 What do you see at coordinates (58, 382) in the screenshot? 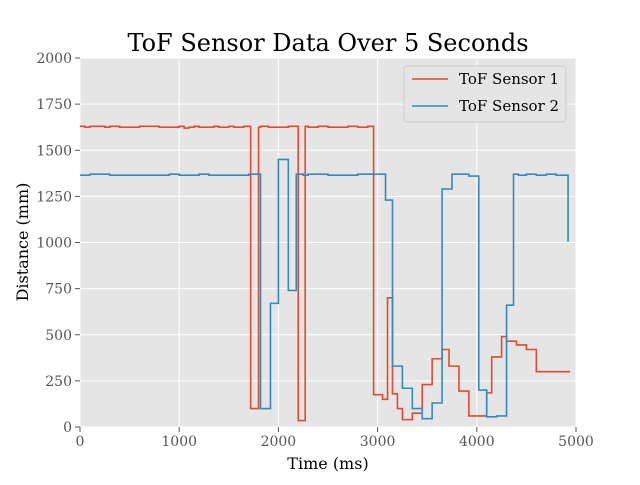
I see `y-tick-label: 250` at bounding box center [58, 382].